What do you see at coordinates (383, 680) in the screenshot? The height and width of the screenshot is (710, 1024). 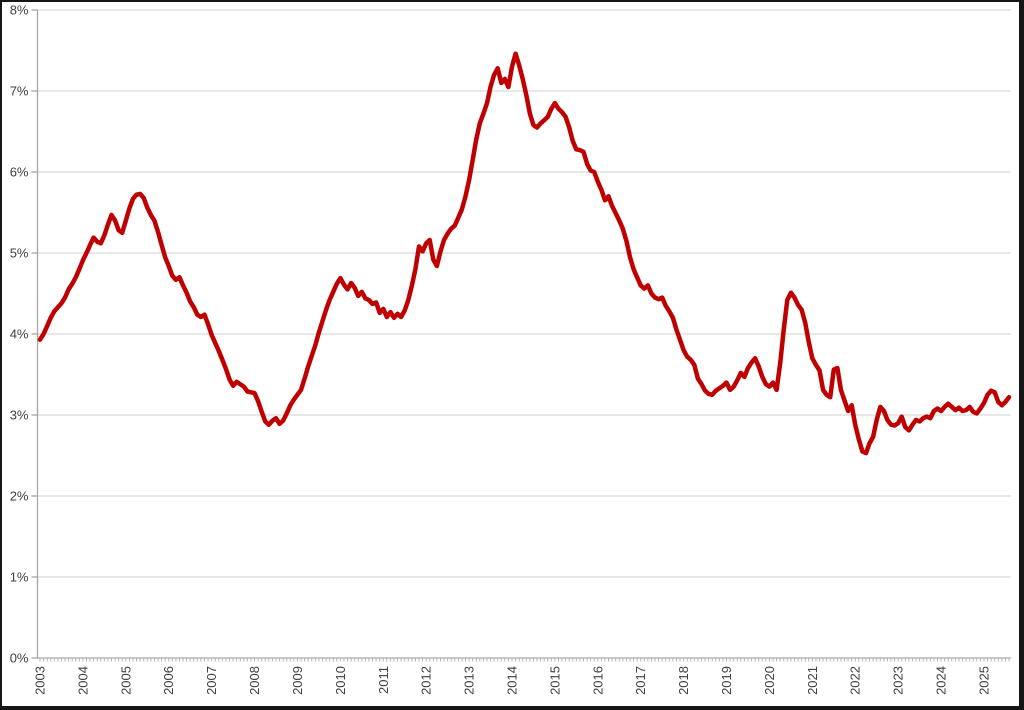 I see `x-axis-year-label: 2011` at bounding box center [383, 680].